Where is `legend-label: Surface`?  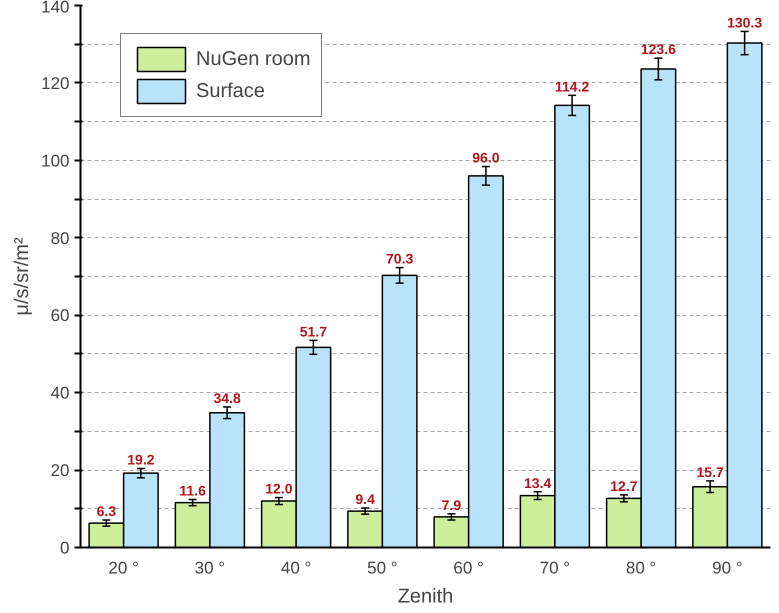
legend-label: Surface is located at coordinates (230, 91).